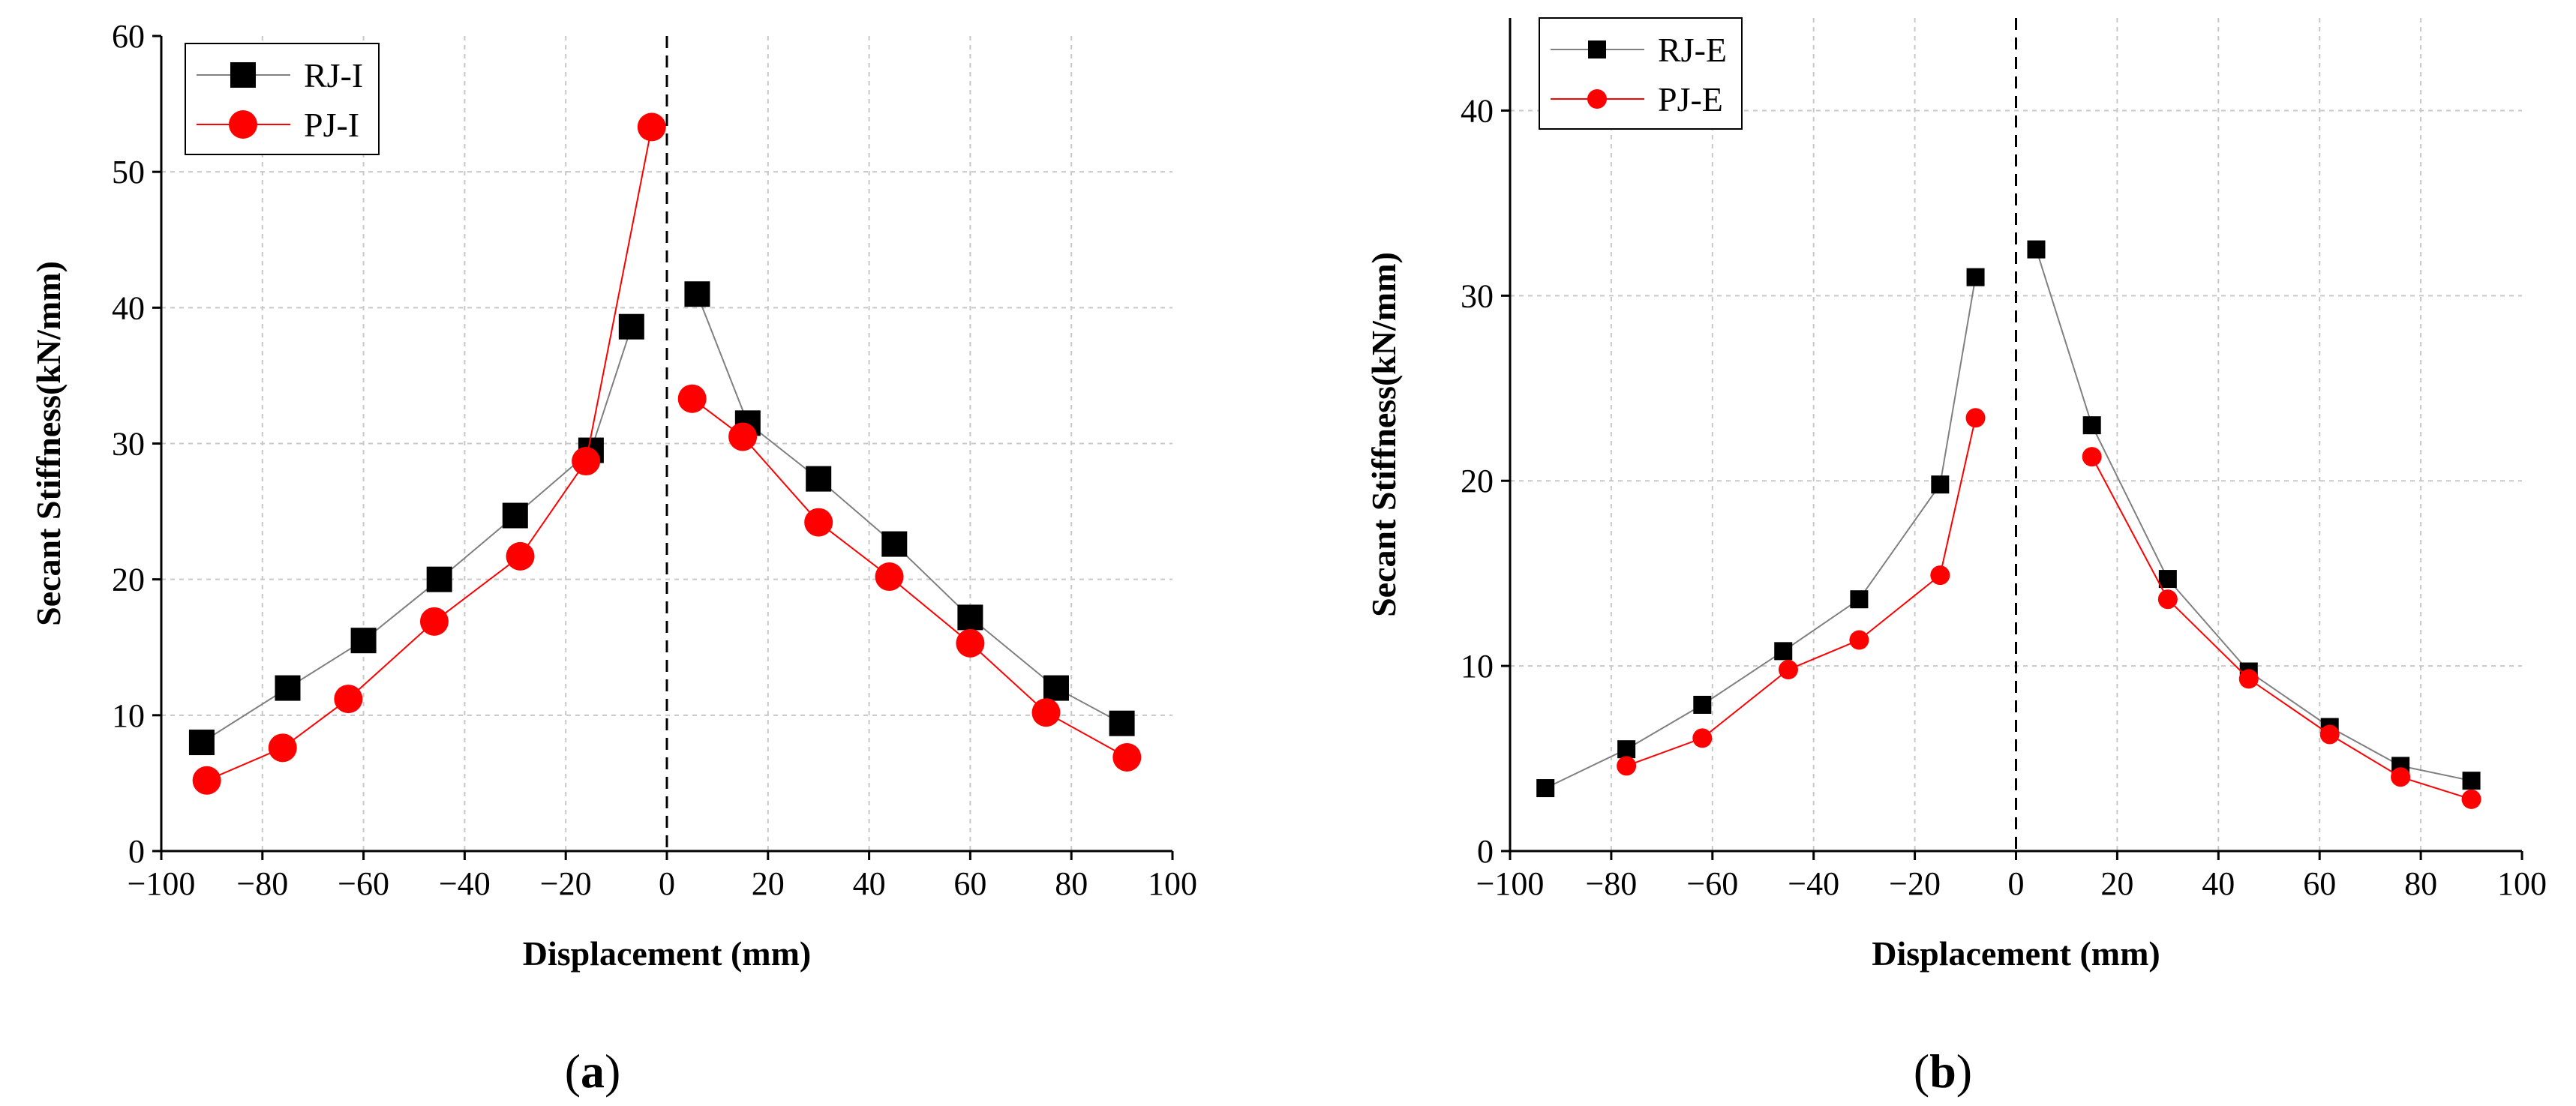 Image resolution: width=2576 pixels, height=1106 pixels. Describe the element at coordinates (1477, 481) in the screenshot. I see `y-tick-label: 20` at that location.